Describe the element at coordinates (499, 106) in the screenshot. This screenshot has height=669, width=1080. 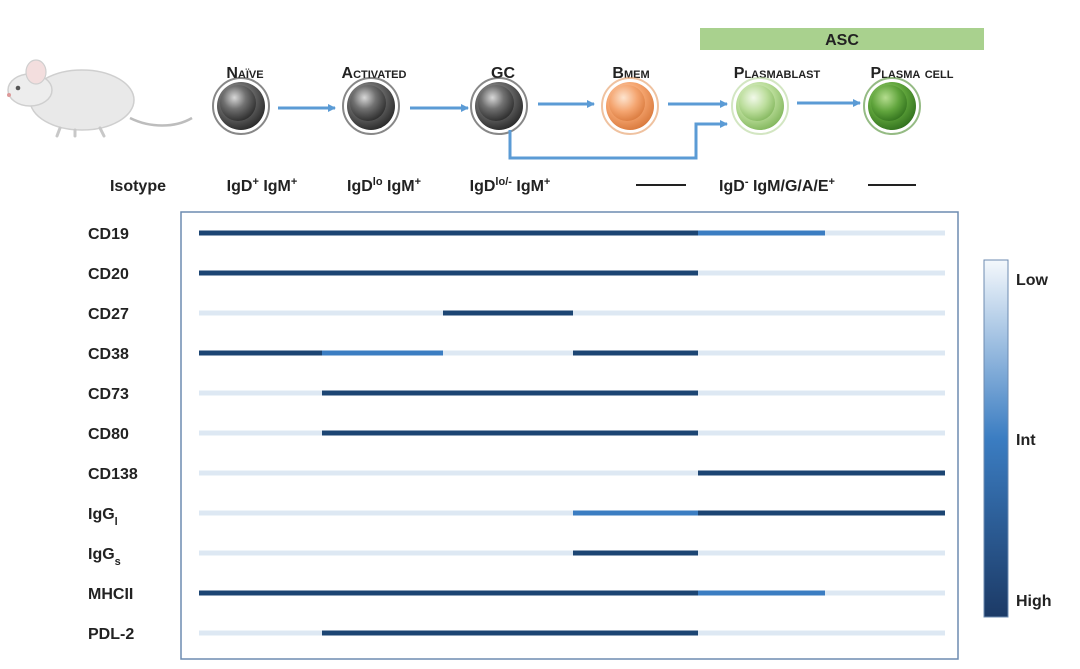
I see `cell-gc` at that location.